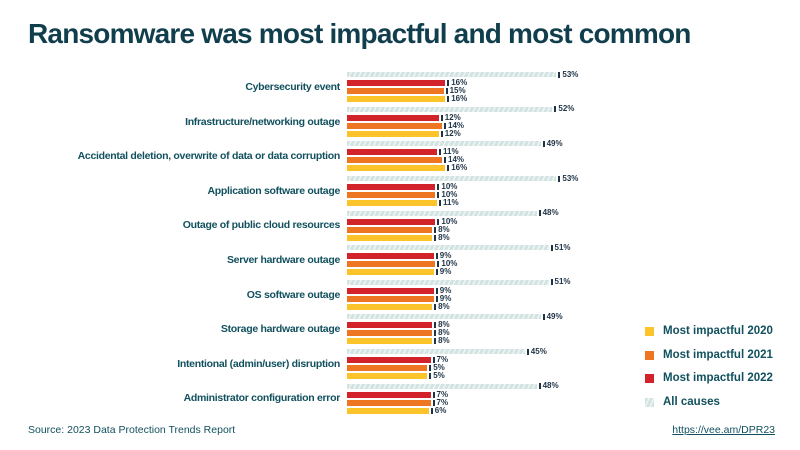  I want to click on bar-stack: 51% 9% 9% 8%, so click(497, 294).